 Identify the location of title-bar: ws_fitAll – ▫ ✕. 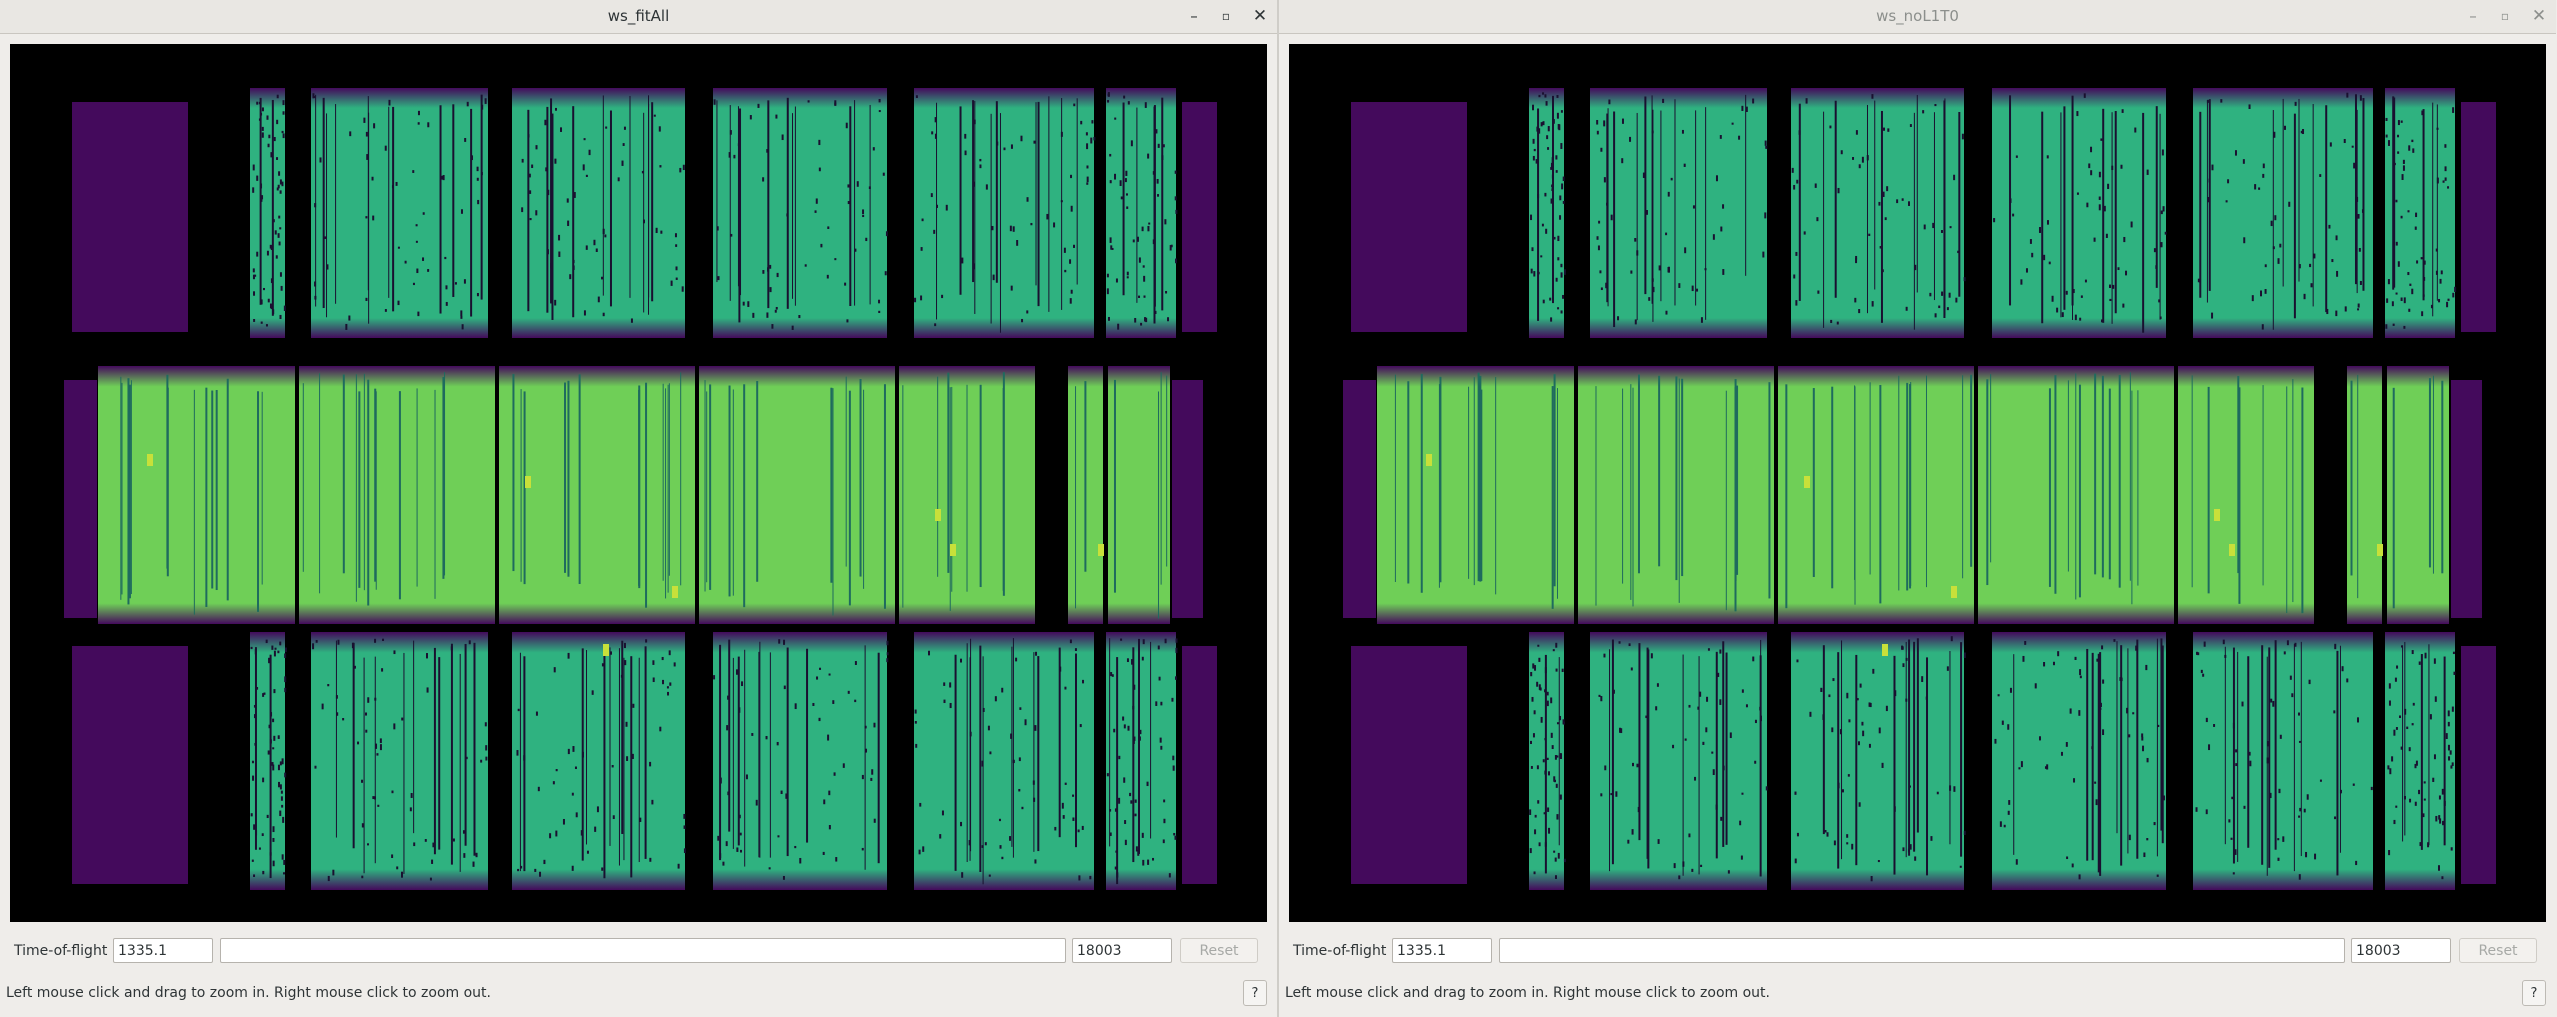
(638, 17).